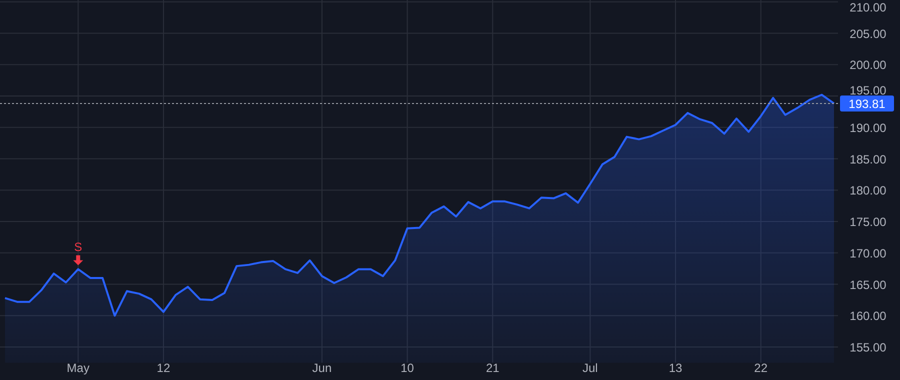 The width and height of the screenshot is (900, 380). What do you see at coordinates (868, 127) in the screenshot?
I see `y-tick-label: 190.00` at bounding box center [868, 127].